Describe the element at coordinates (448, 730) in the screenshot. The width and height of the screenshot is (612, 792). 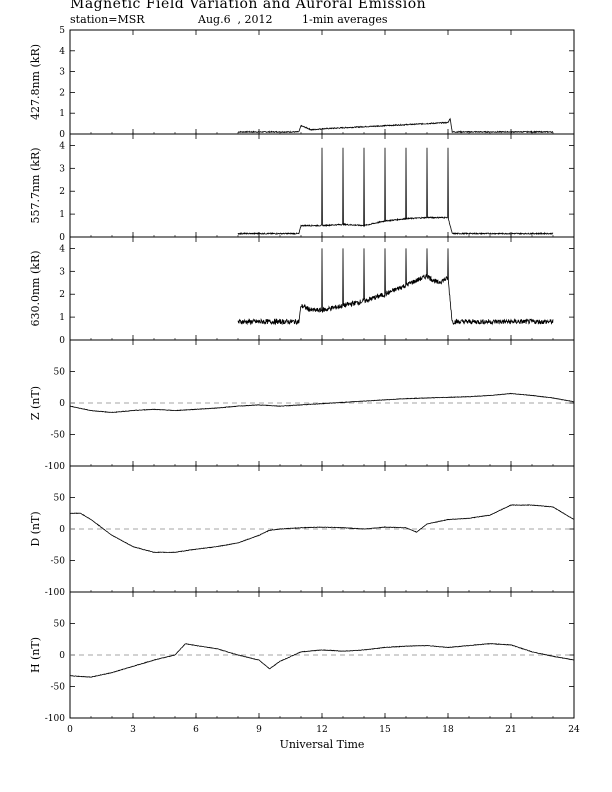
I see `x-tick-label: 18` at that location.